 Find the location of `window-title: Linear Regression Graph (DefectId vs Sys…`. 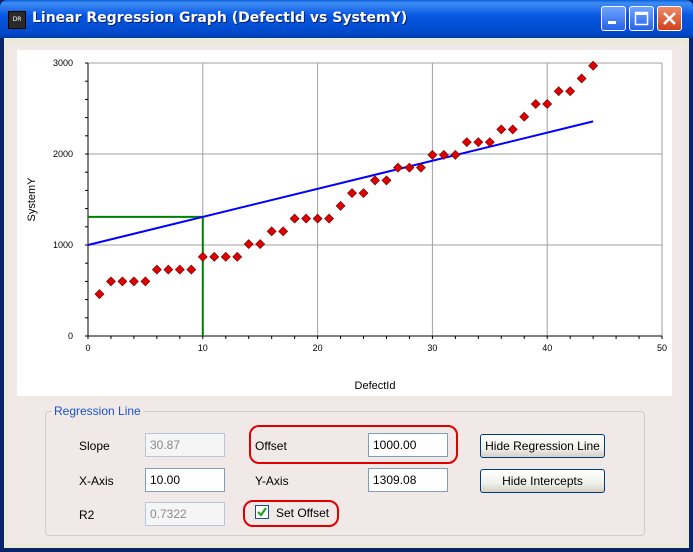

window-title: Linear Regression Graph (DefectId vs Sys… is located at coordinates (220, 18).